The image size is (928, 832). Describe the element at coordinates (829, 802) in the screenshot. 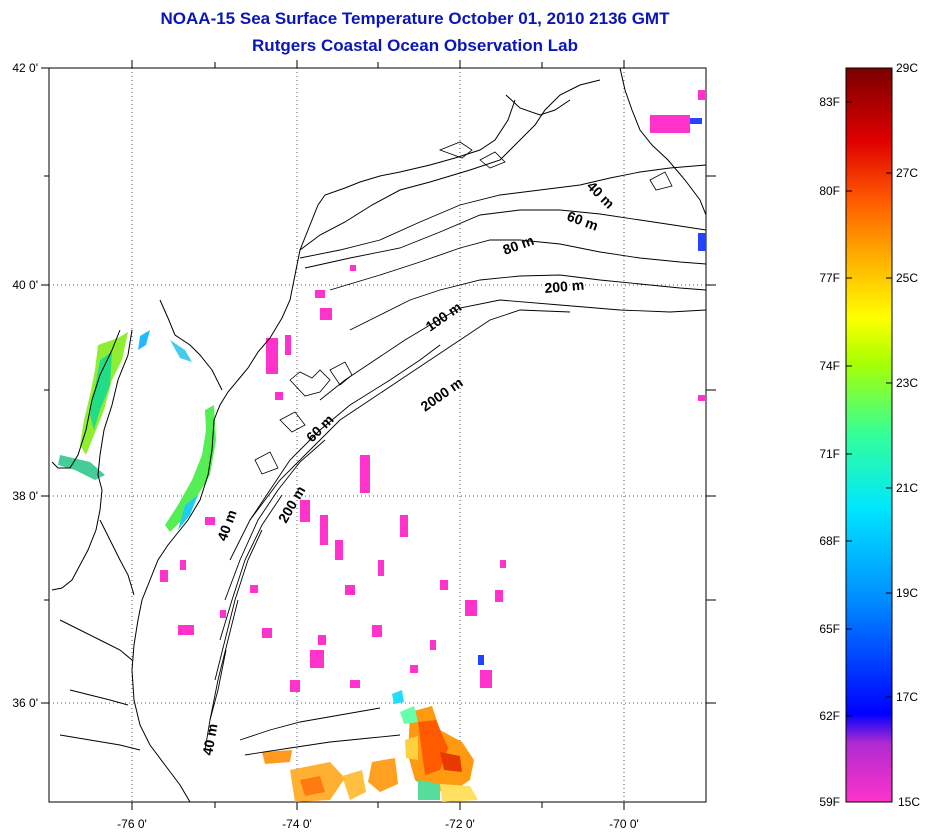

I see `colorbar-f-label: 59F` at that location.